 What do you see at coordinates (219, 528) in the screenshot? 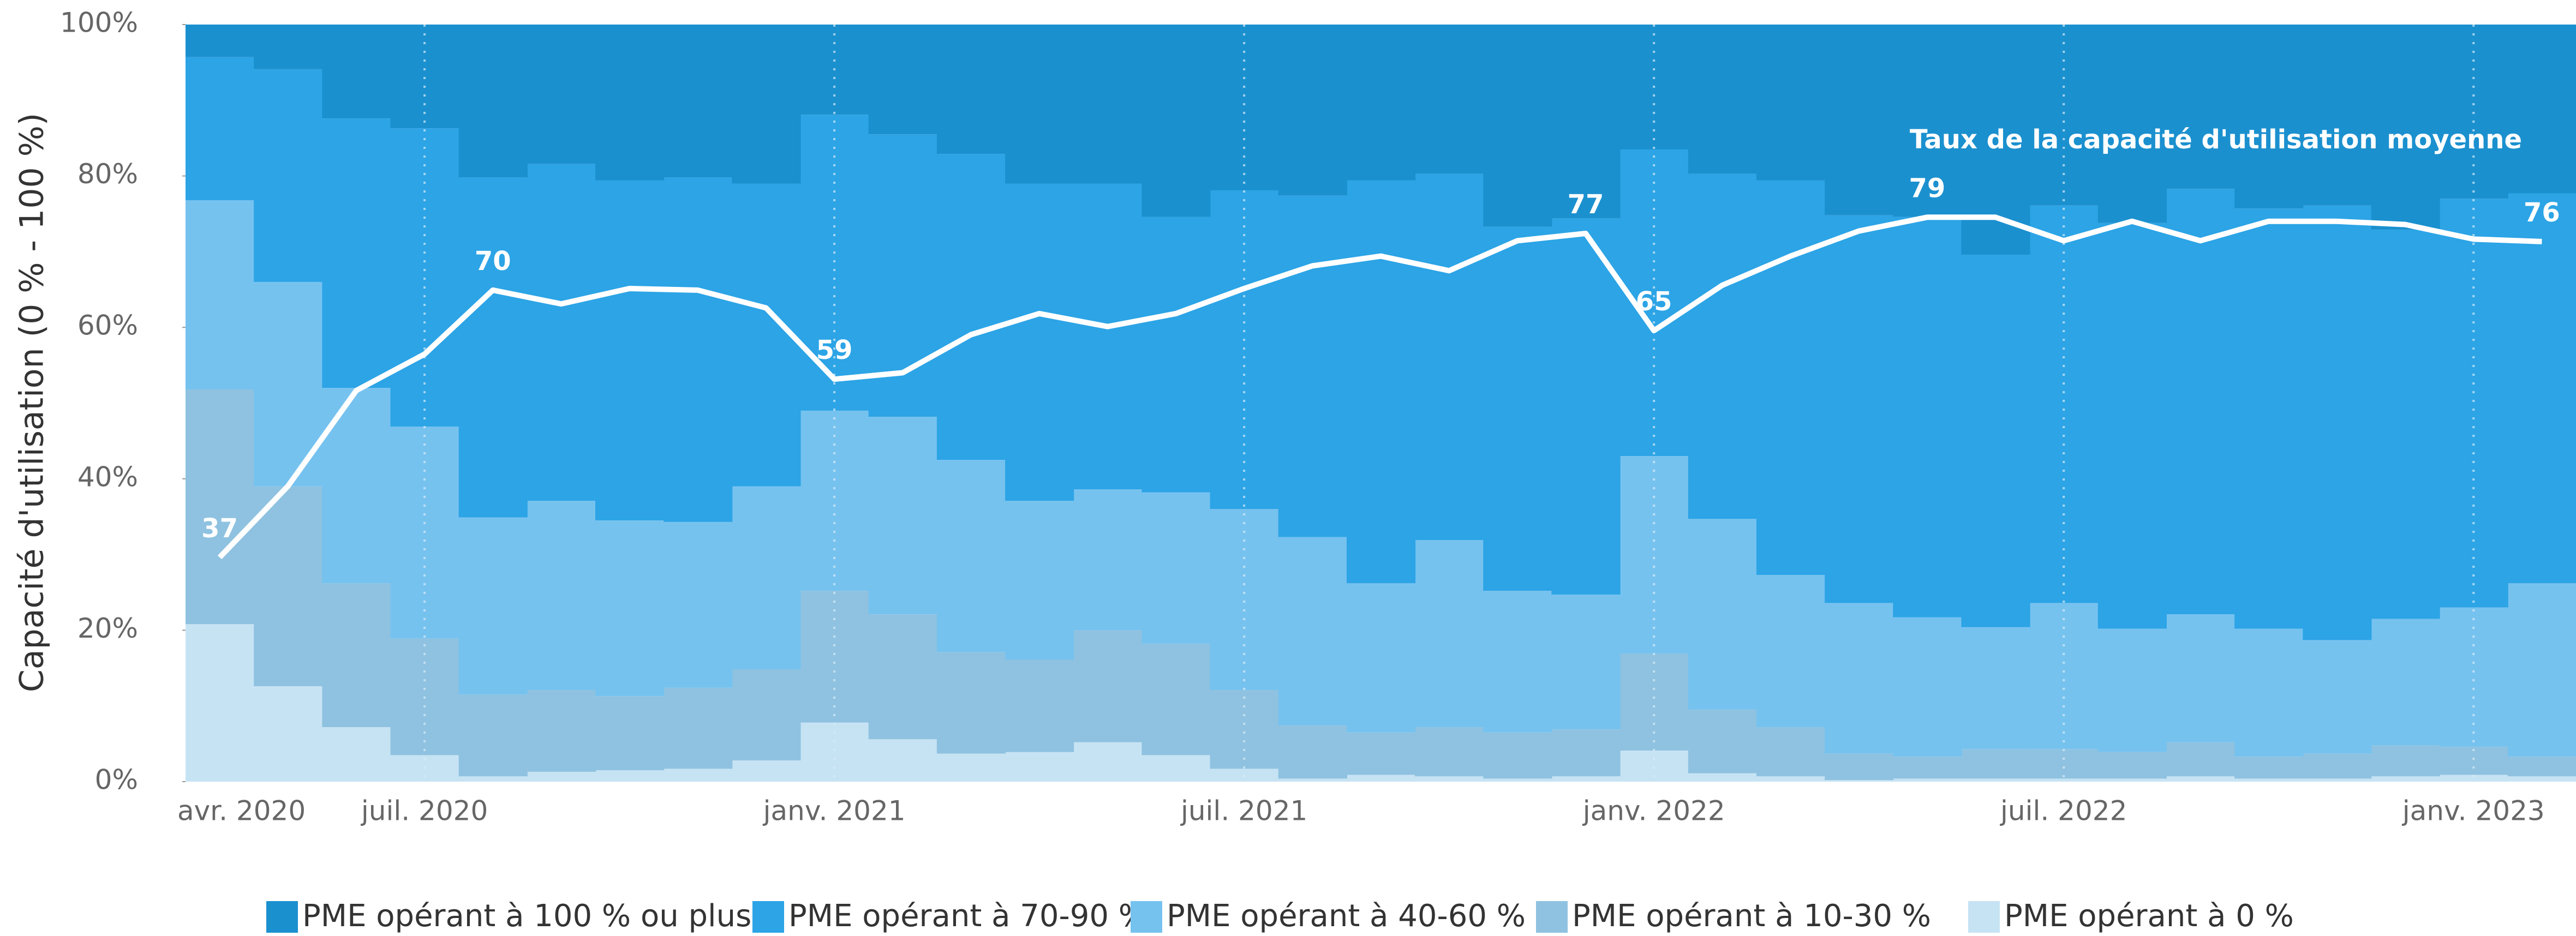
I see `data-label: 37` at bounding box center [219, 528].